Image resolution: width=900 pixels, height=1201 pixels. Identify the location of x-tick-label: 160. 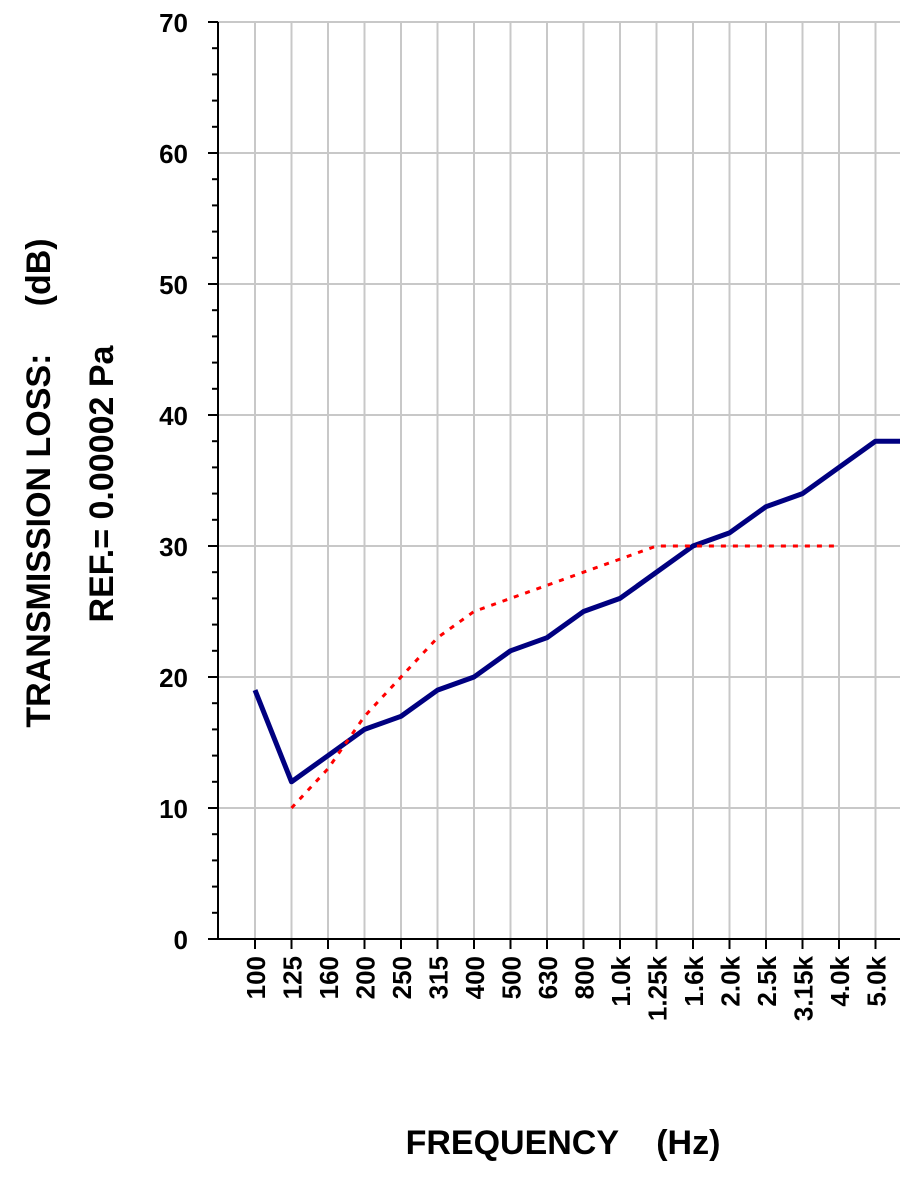
(329, 977).